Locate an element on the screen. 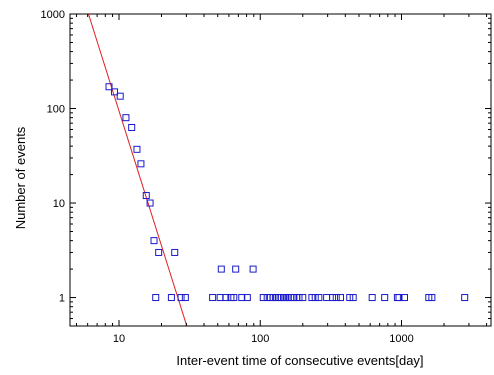  y-tick-label: 1 is located at coordinates (62, 299).